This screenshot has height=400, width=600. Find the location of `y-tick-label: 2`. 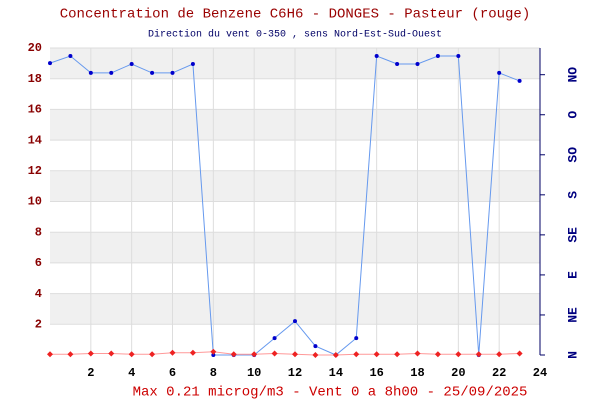

y-tick-label: 2 is located at coordinates (38, 324).